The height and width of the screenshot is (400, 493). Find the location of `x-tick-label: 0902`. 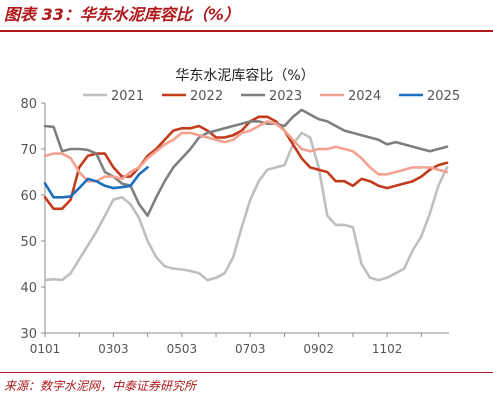

x-tick-label: 0902 is located at coordinates (318, 349).